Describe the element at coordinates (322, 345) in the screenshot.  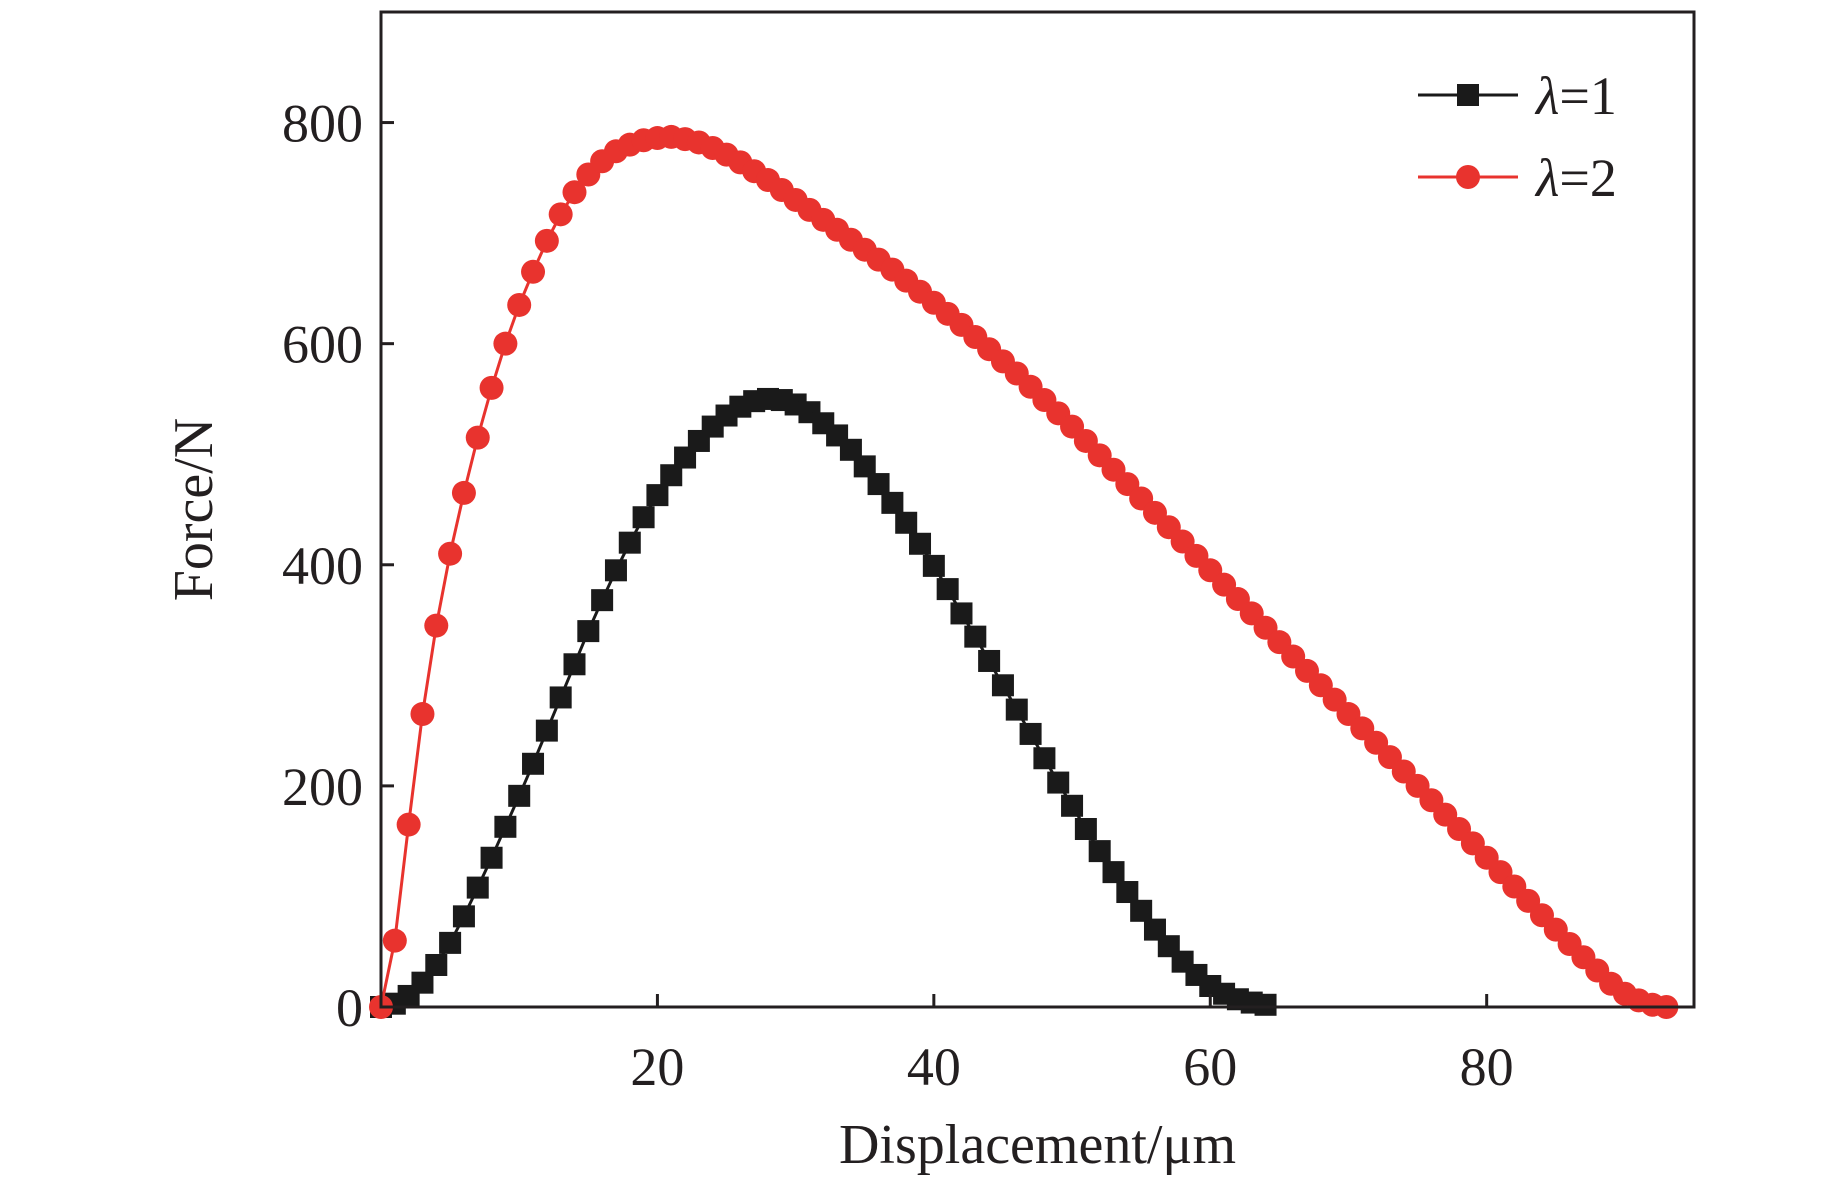
I see `y-tick-label: 600` at that location.